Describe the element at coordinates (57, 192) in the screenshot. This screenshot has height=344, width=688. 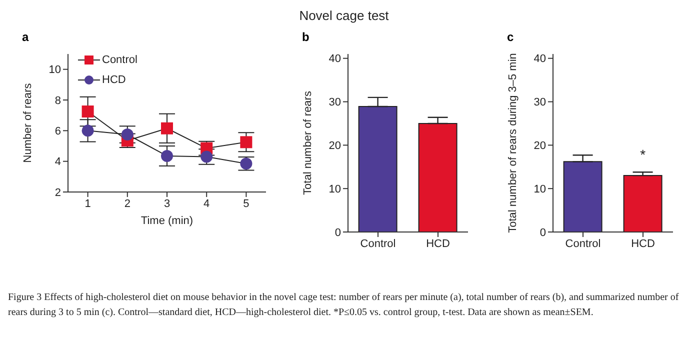
I see `y-tick-label: 2` at that location.